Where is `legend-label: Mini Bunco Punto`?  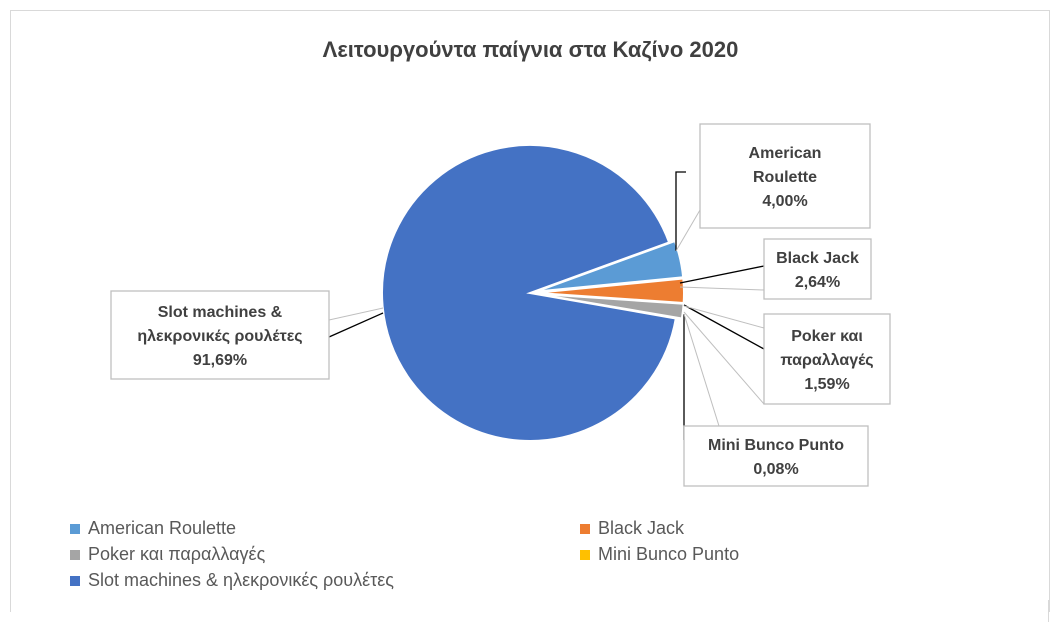
legend-label: Mini Bunco Punto is located at coordinates (669, 554).